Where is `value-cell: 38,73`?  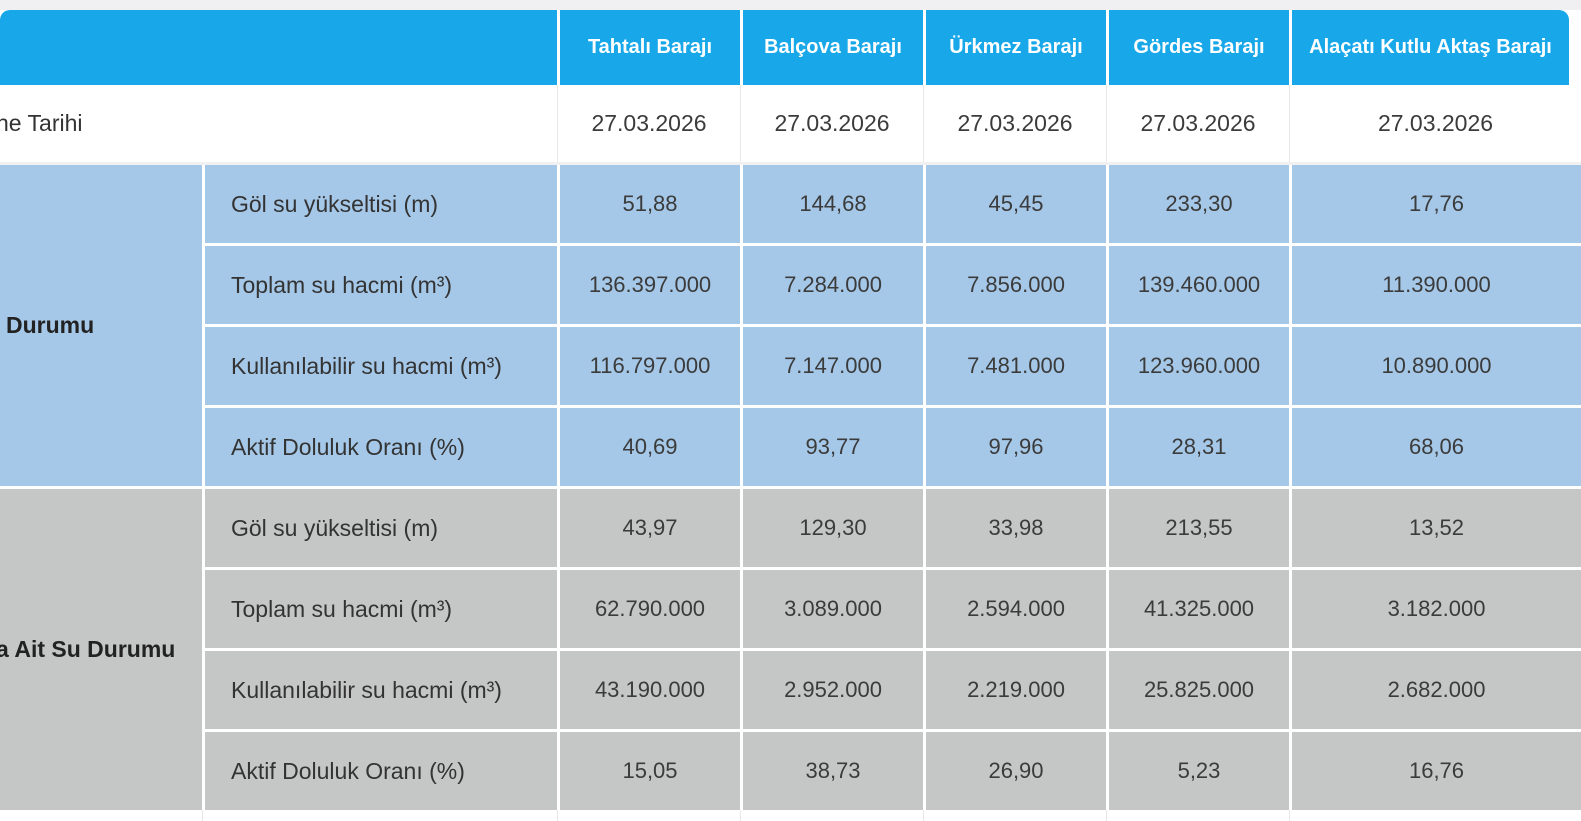 value-cell: 38,73 is located at coordinates (833, 771).